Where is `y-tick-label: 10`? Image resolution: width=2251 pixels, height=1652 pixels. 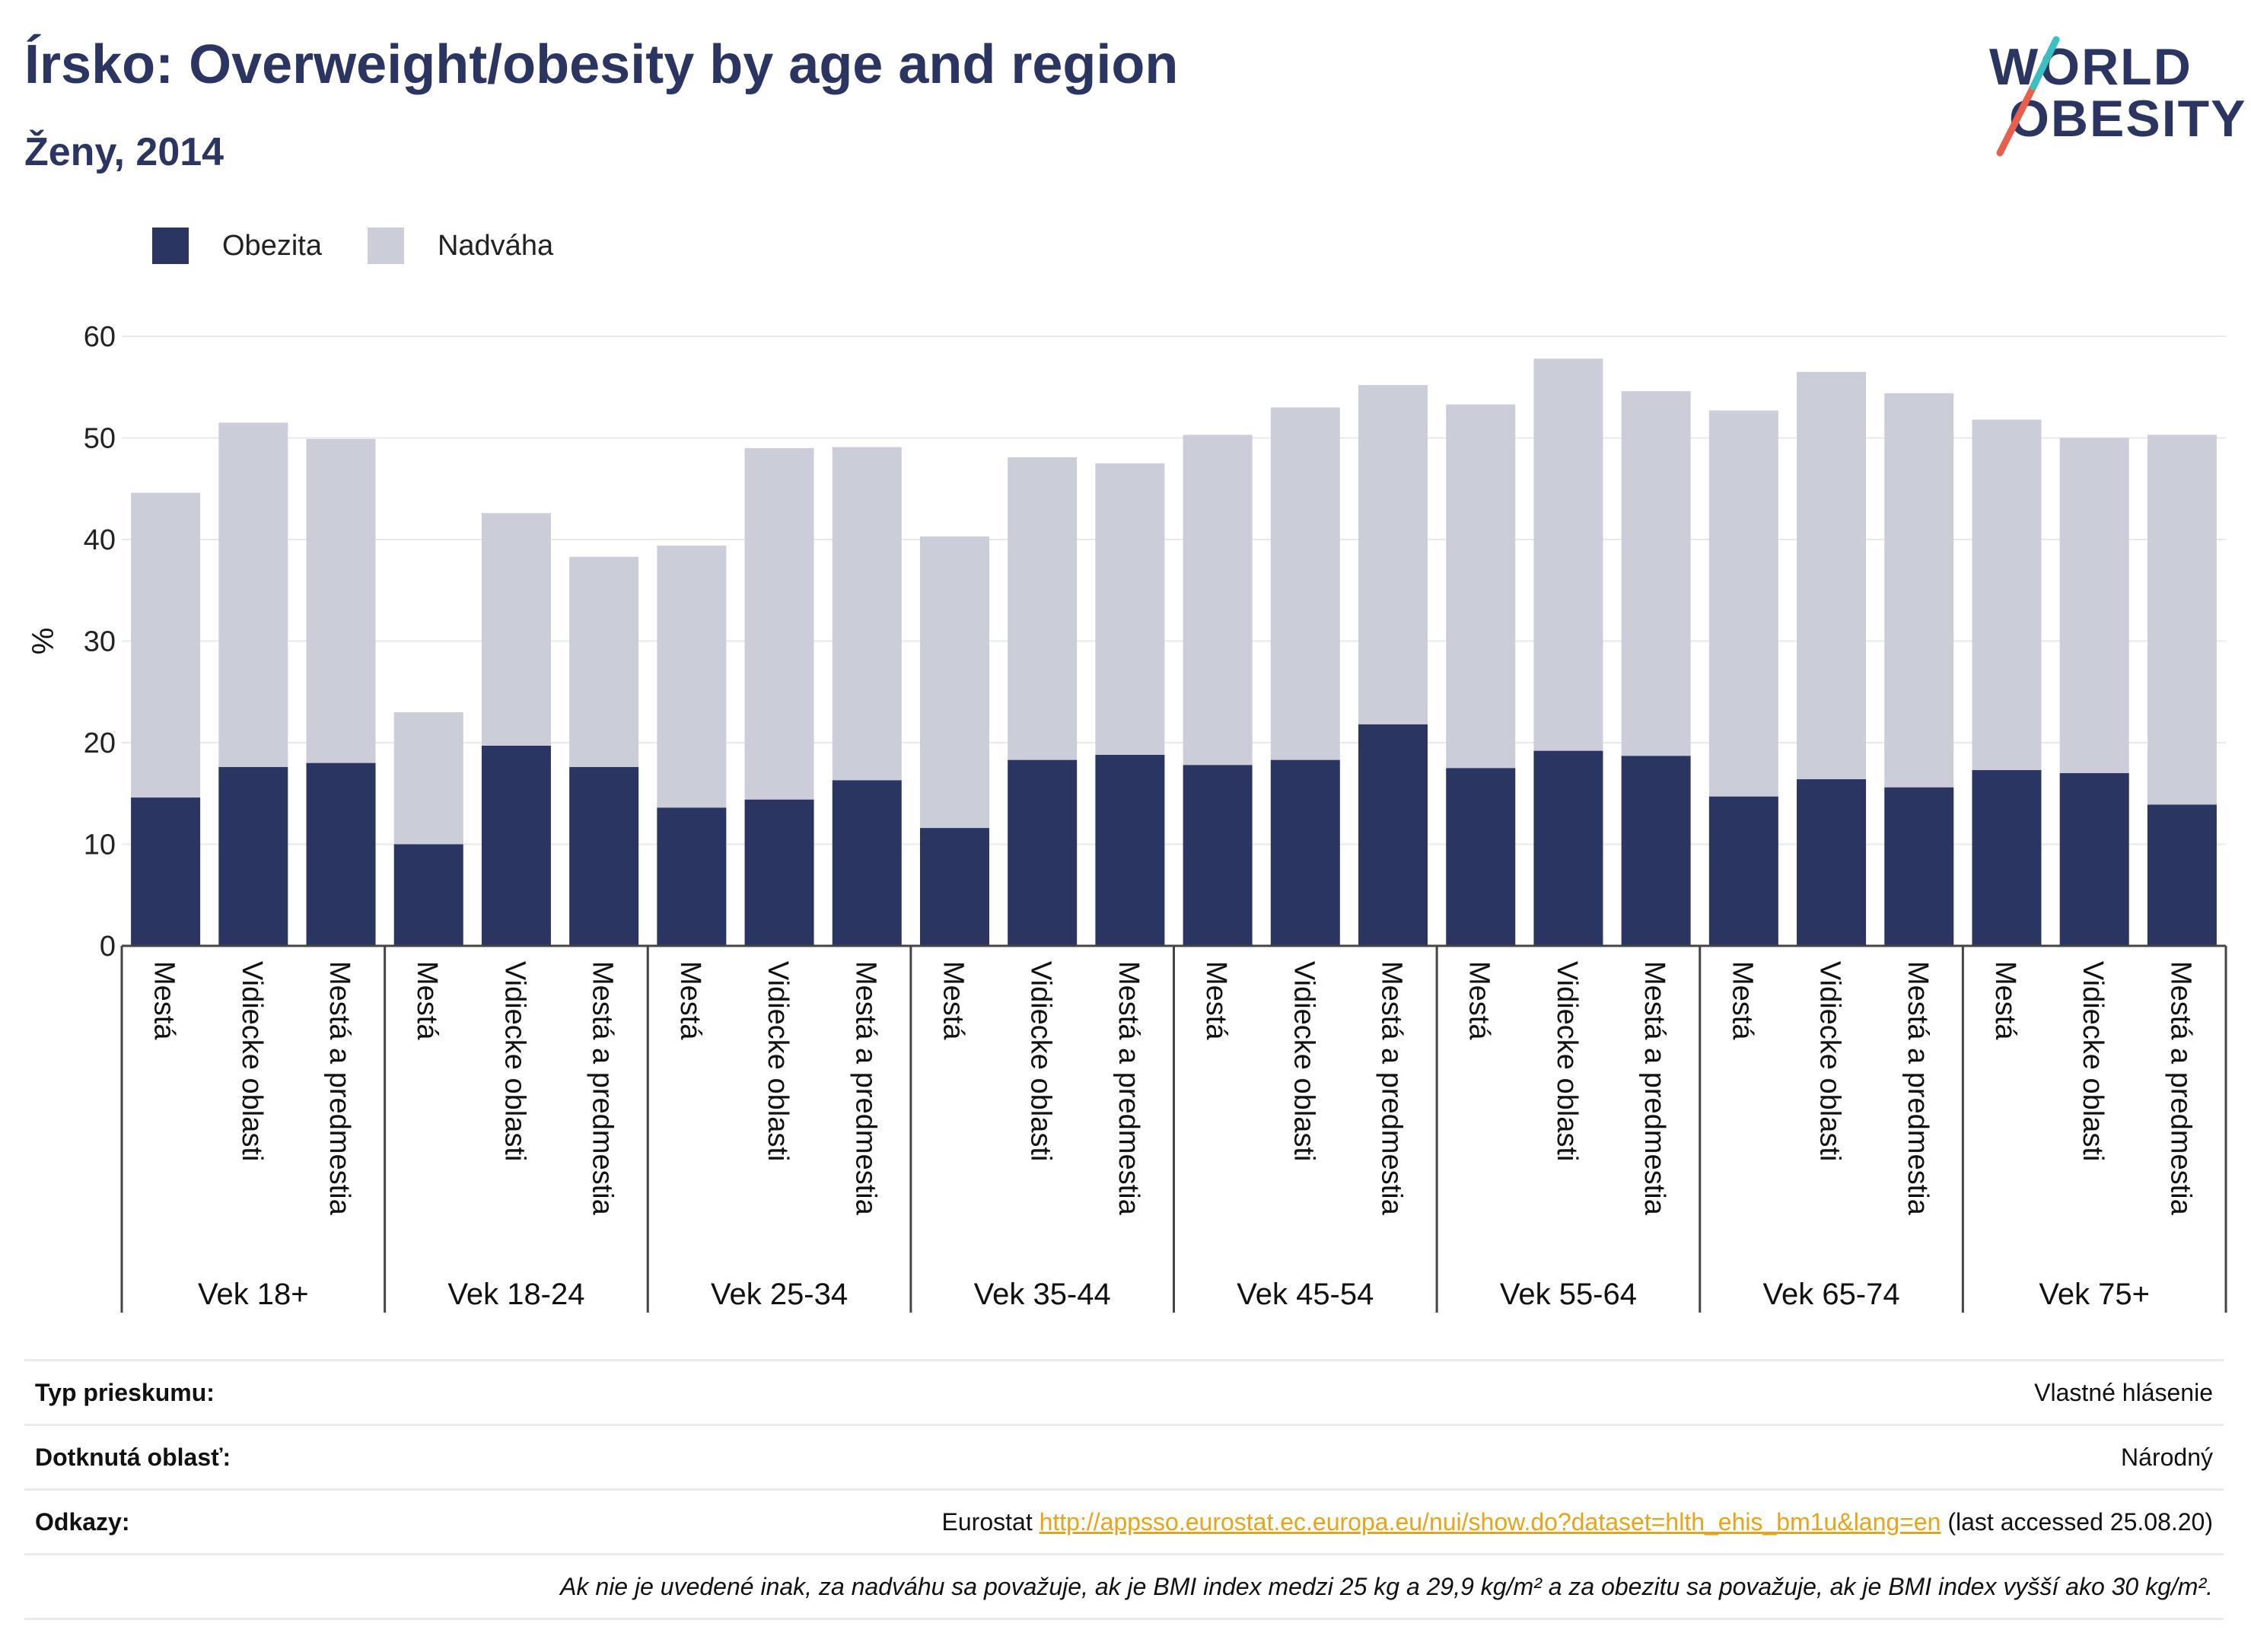
y-tick-label: 10 is located at coordinates (100, 845).